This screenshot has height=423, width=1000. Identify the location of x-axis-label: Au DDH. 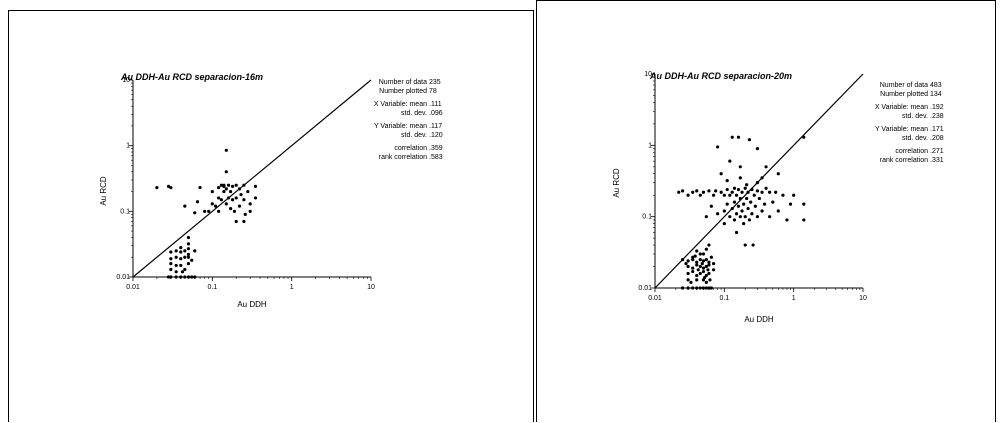
(759, 319).